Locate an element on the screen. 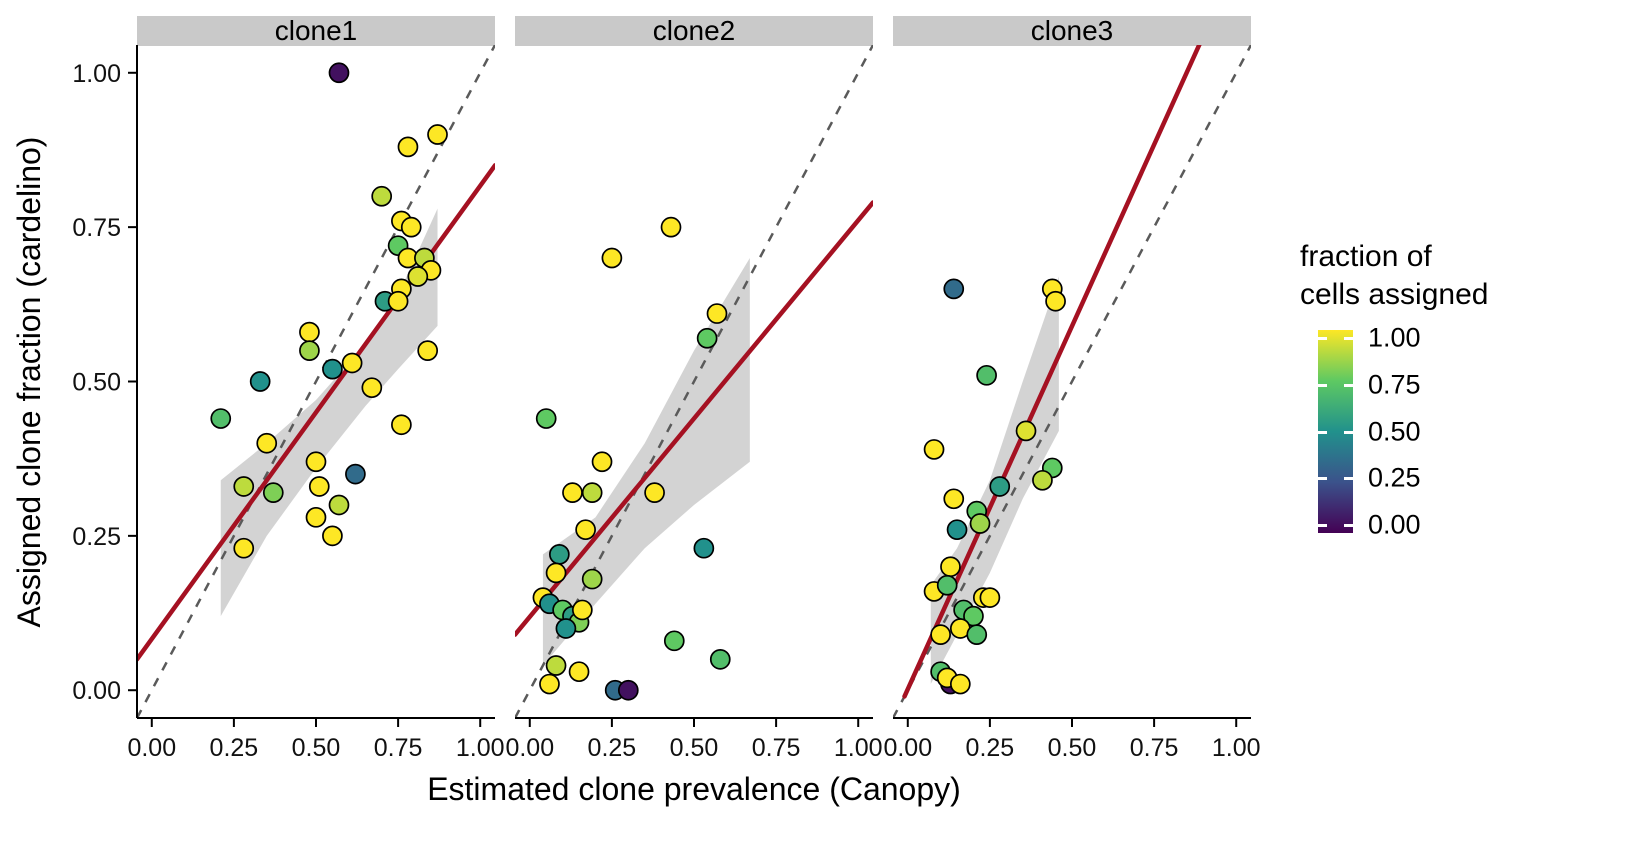 The height and width of the screenshot is (864, 1632). facet-strip-clone1: clone1 is located at coordinates (316, 31).